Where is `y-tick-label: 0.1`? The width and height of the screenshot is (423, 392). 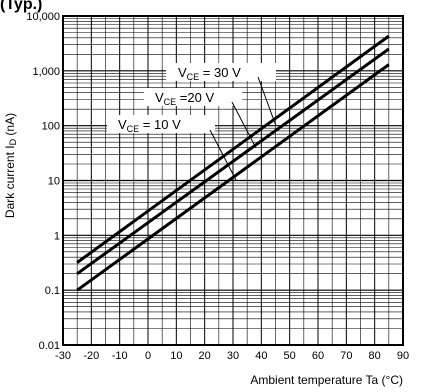
y-tick-label: 0.1 is located at coordinates (52, 291).